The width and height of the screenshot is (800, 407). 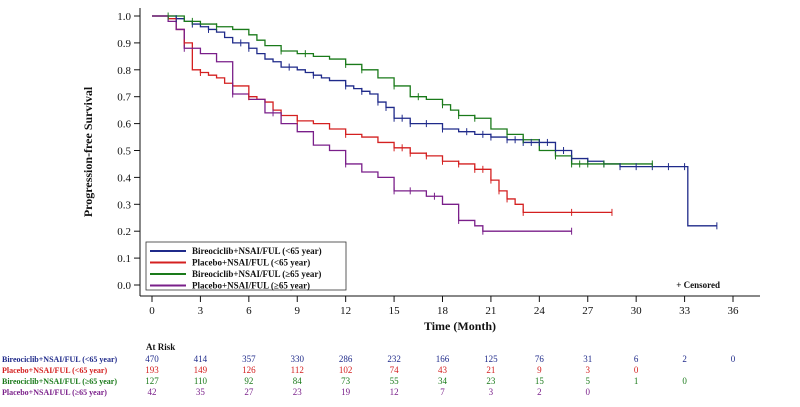 What do you see at coordinates (443, 370) in the screenshot?
I see `at-risk-value: 43` at bounding box center [443, 370].